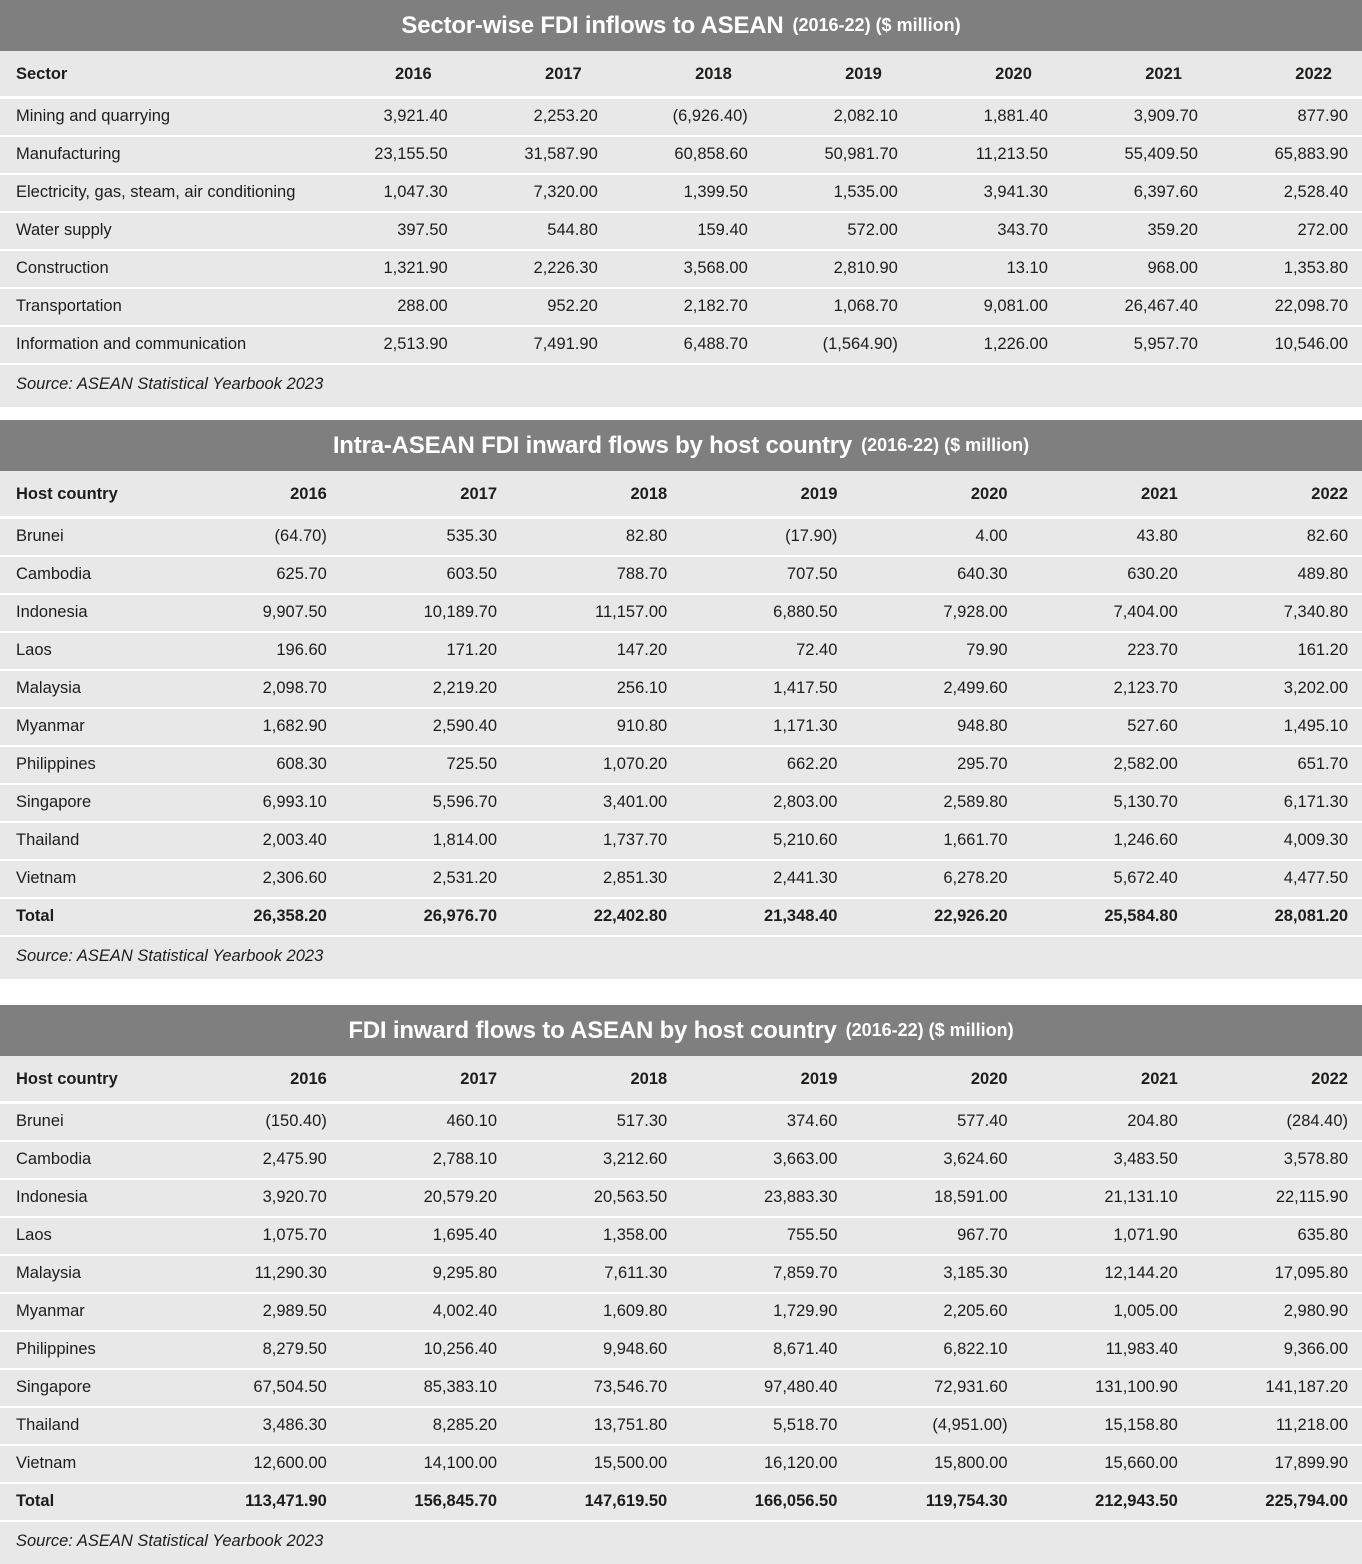 The image size is (1362, 1564). Describe the element at coordinates (255, 1197) in the screenshot. I see `value-cell: 3,920.70` at that location.